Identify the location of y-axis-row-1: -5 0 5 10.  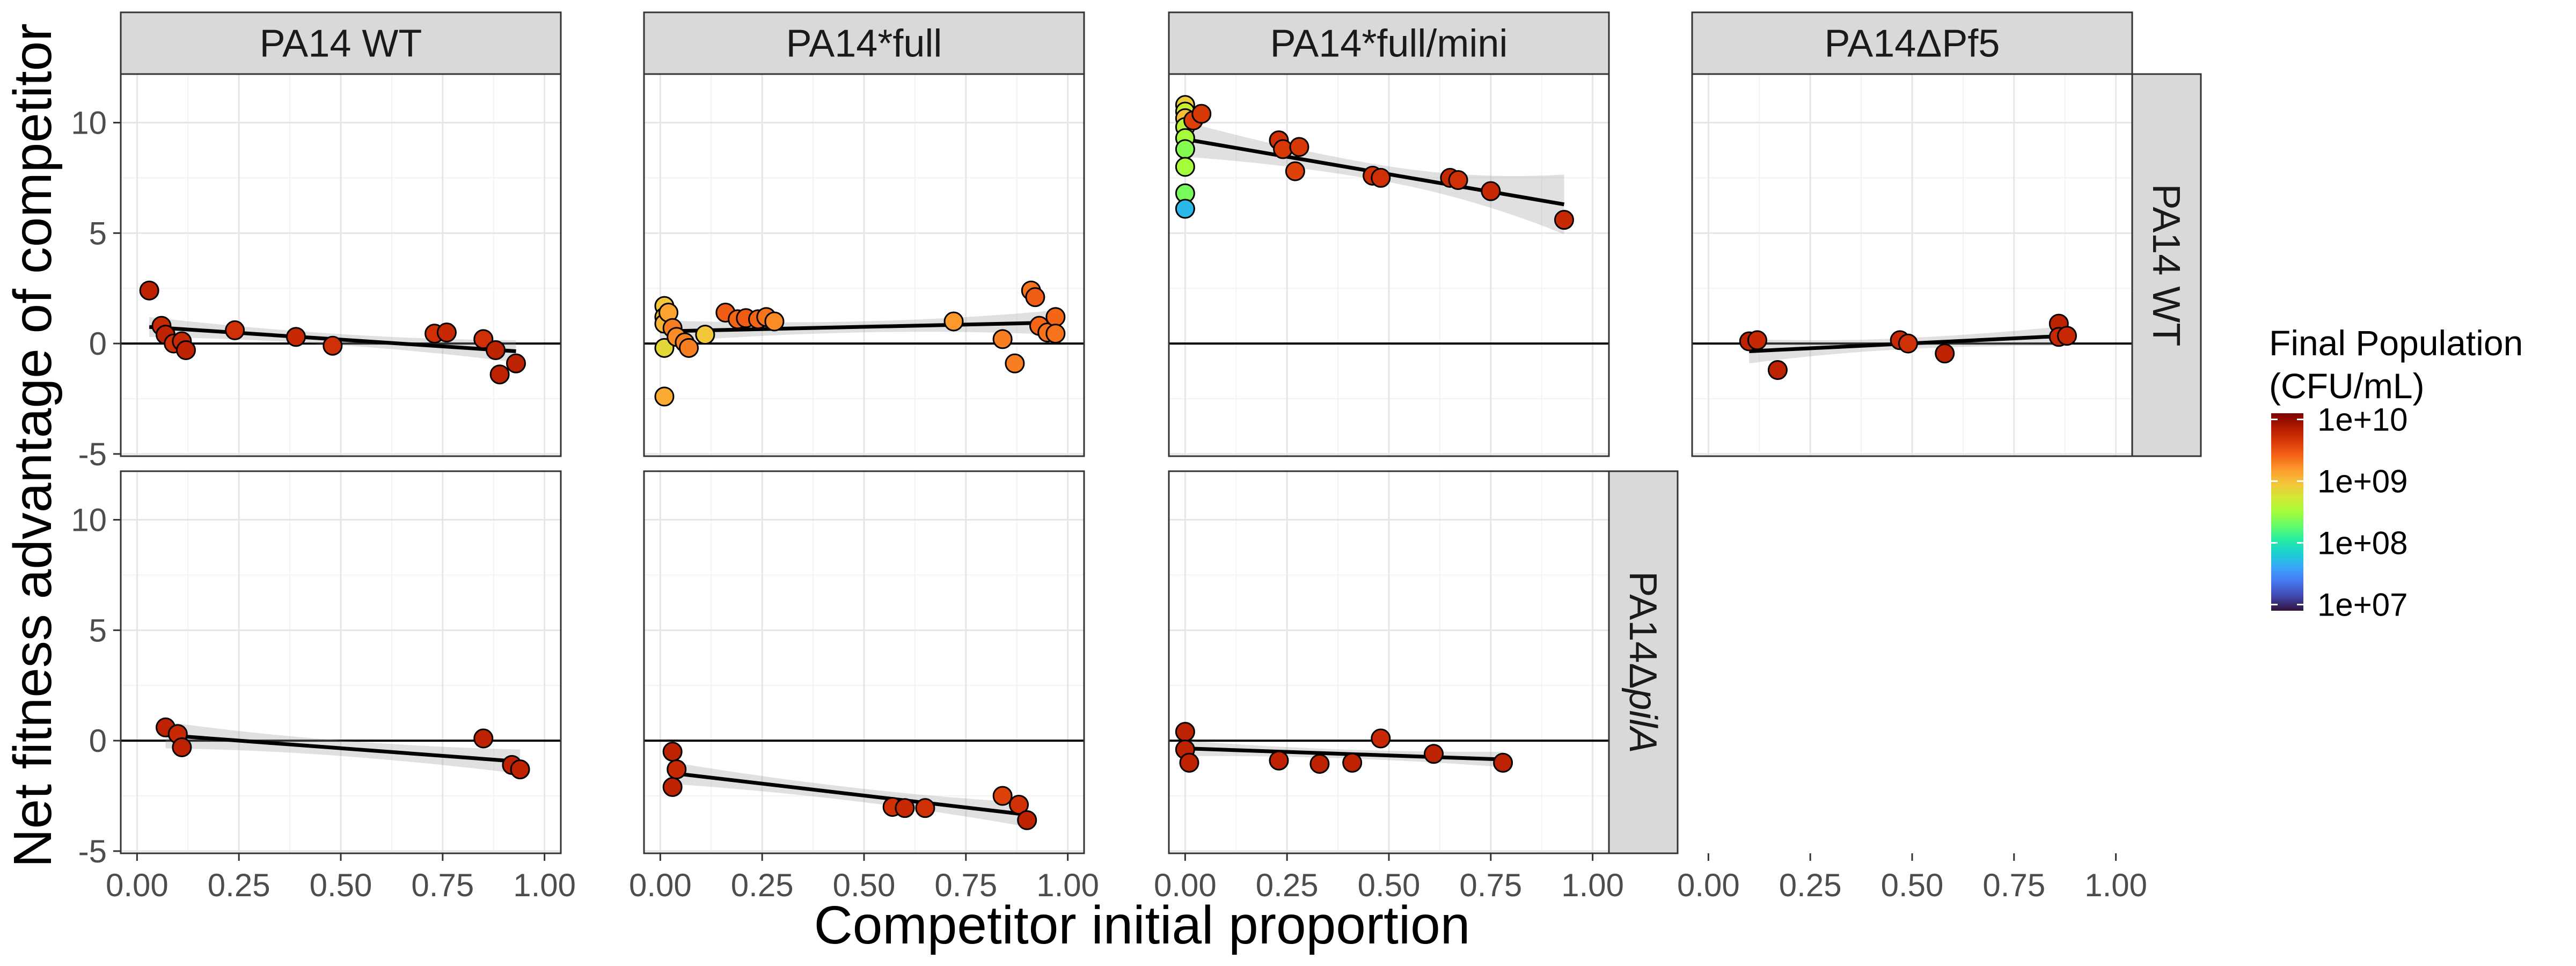
(96, 288).